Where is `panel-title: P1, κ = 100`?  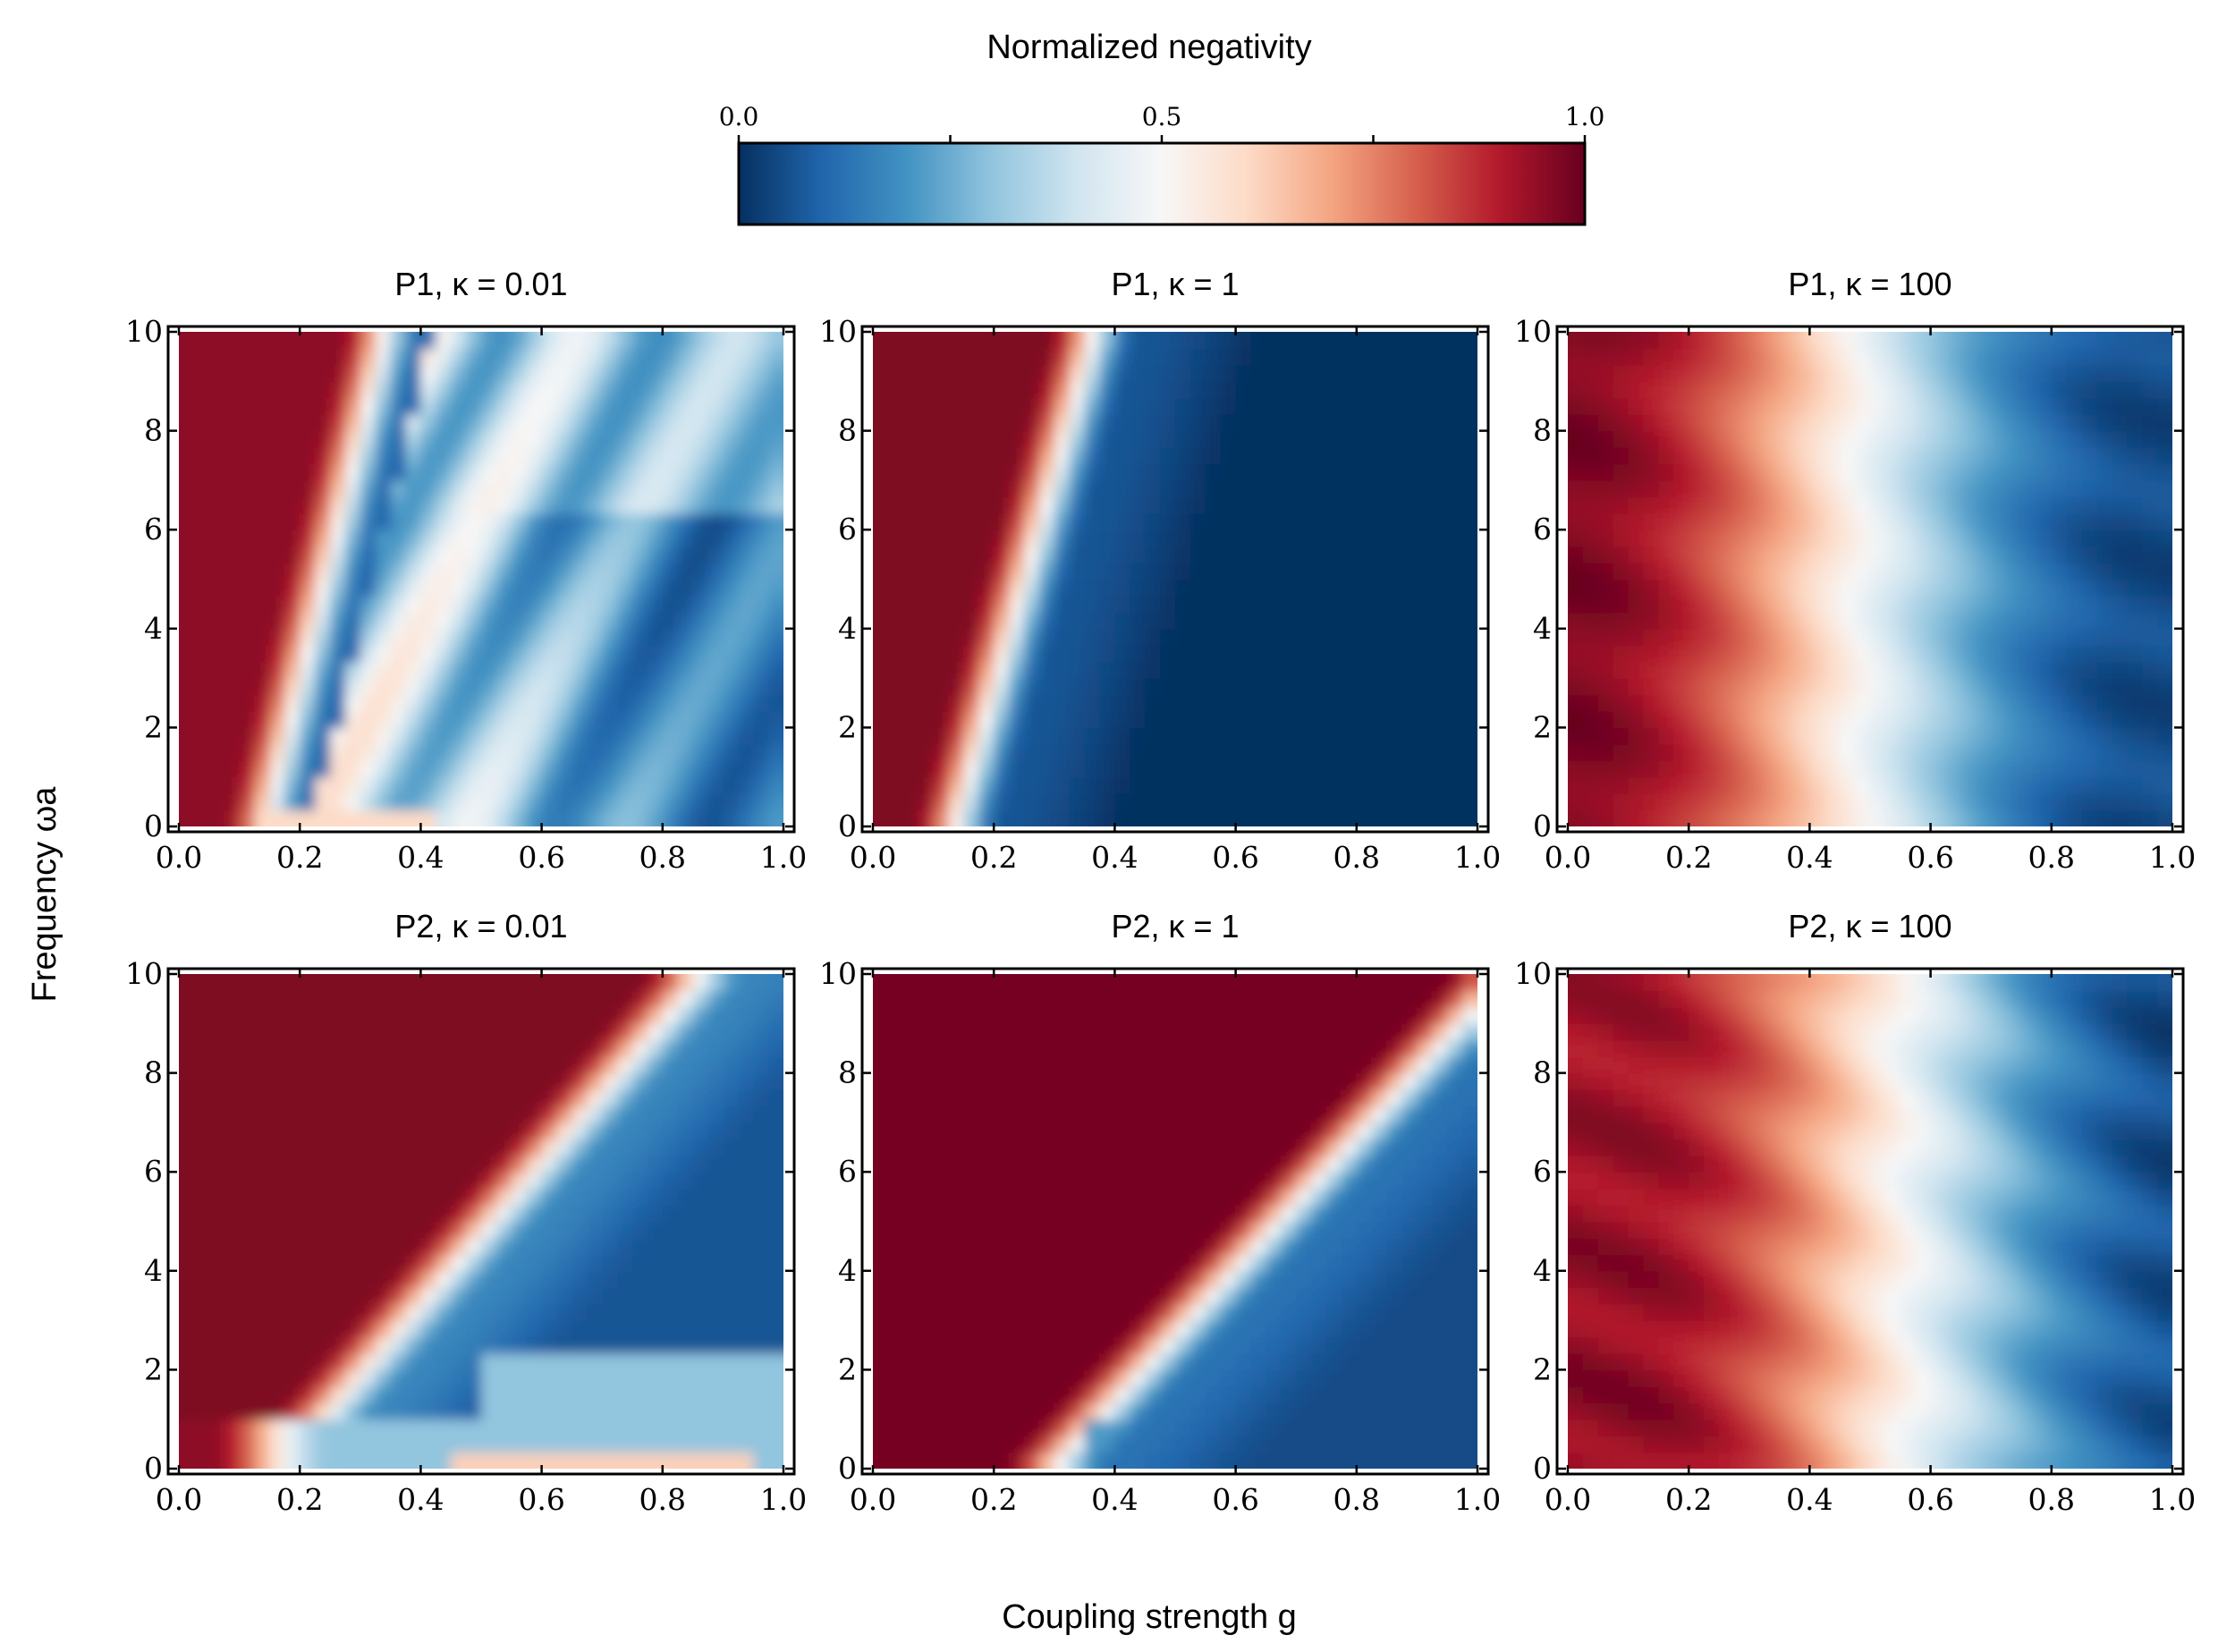 panel-title: P1, κ = 100 is located at coordinates (1870, 284).